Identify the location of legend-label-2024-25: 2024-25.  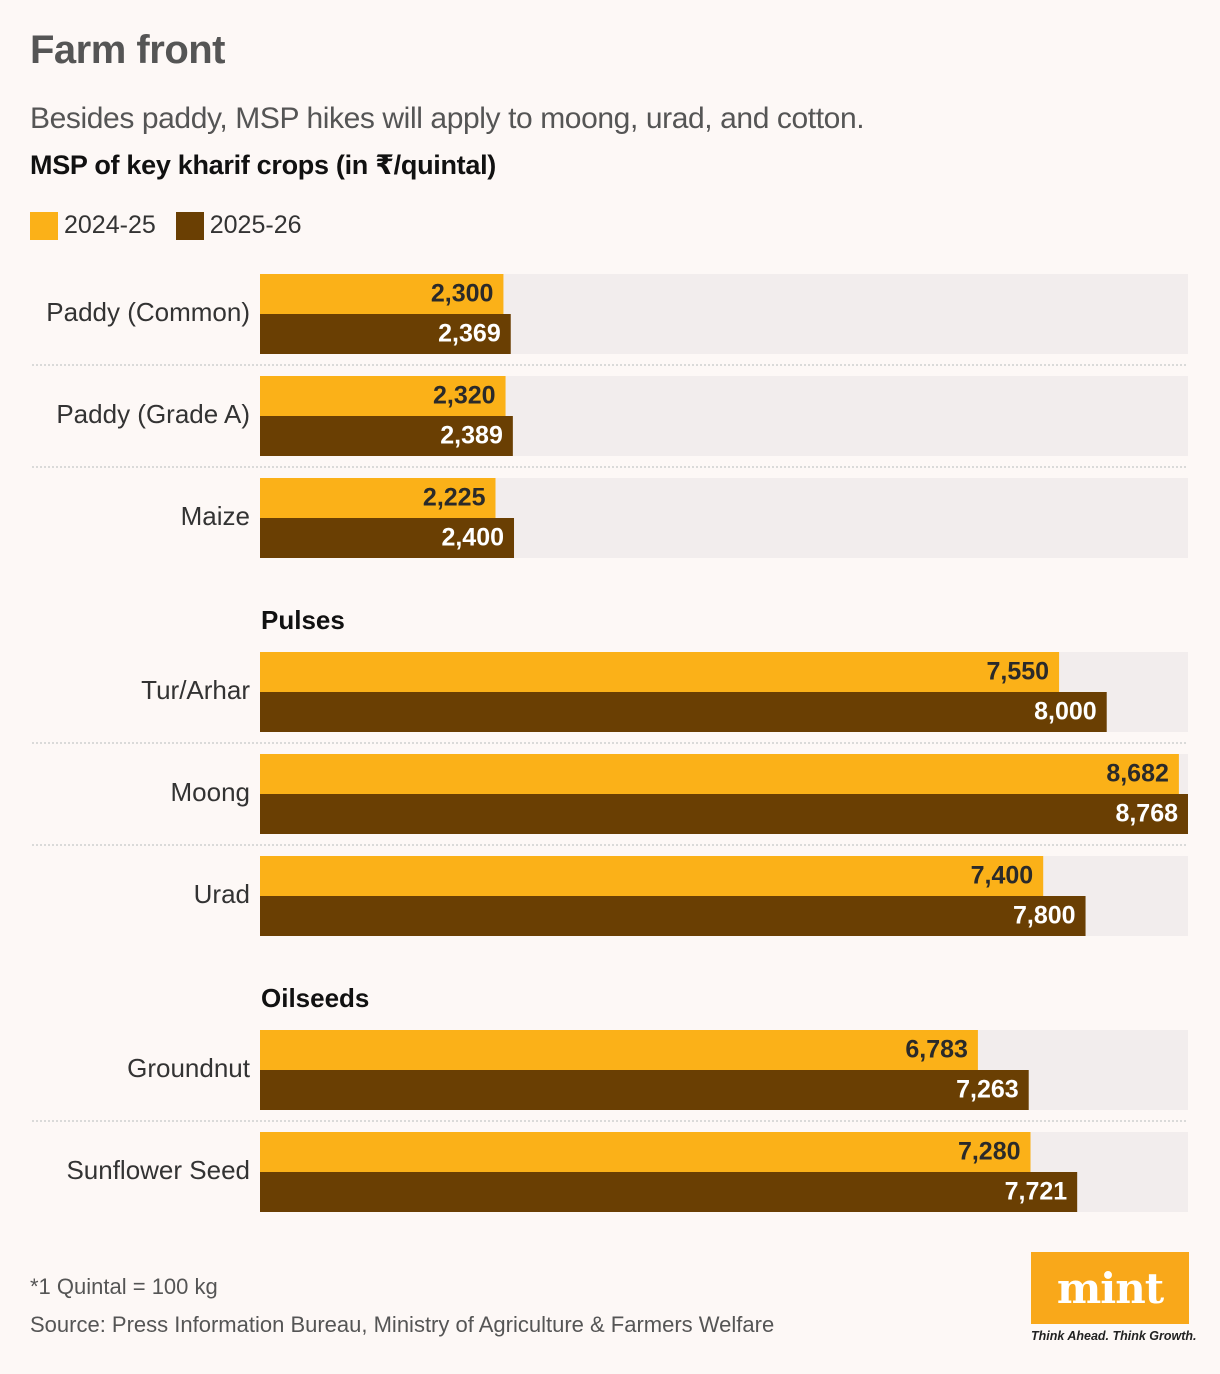
(110, 225).